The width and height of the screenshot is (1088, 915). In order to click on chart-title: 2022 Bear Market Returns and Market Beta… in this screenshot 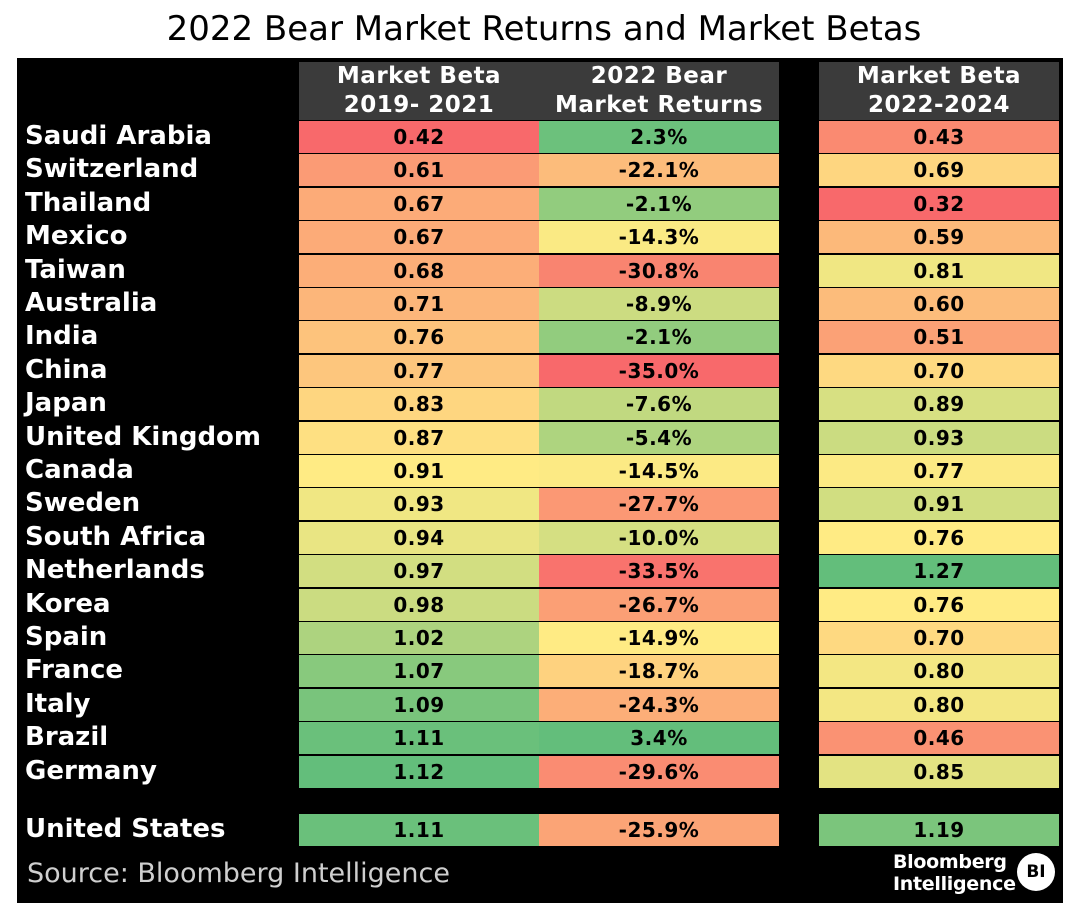, I will do `click(544, 29)`.